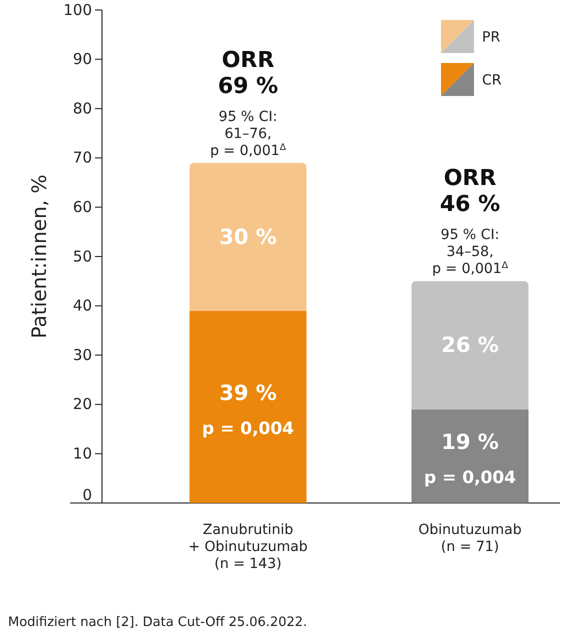  I want to click on y-tick-label: 60, so click(82, 207).